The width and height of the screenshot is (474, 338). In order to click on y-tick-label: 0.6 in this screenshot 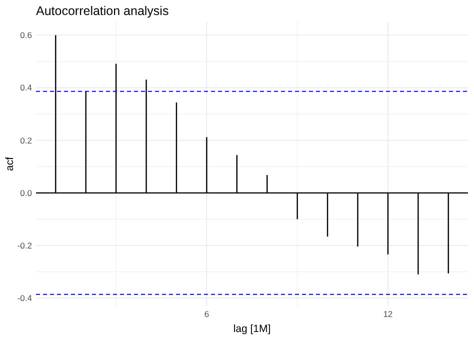, I will do `click(26, 35)`.